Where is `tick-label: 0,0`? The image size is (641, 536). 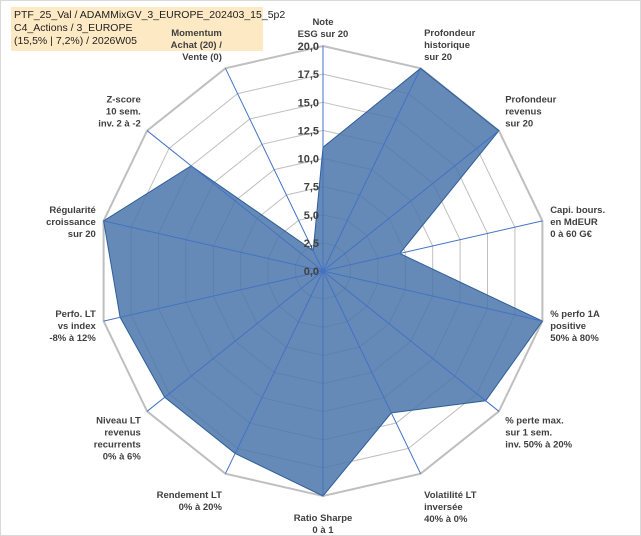
tick-label: 0,0 is located at coordinates (311, 272).